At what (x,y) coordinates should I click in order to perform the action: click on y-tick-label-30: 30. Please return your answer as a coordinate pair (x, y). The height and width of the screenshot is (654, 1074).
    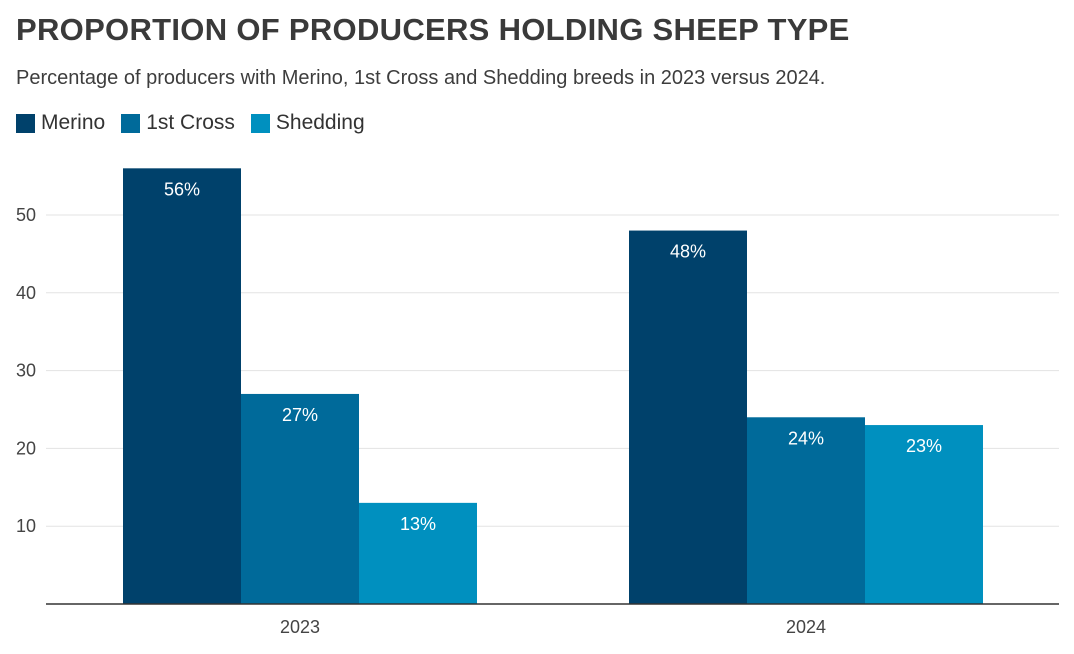
    Looking at the image, I should click on (26, 371).